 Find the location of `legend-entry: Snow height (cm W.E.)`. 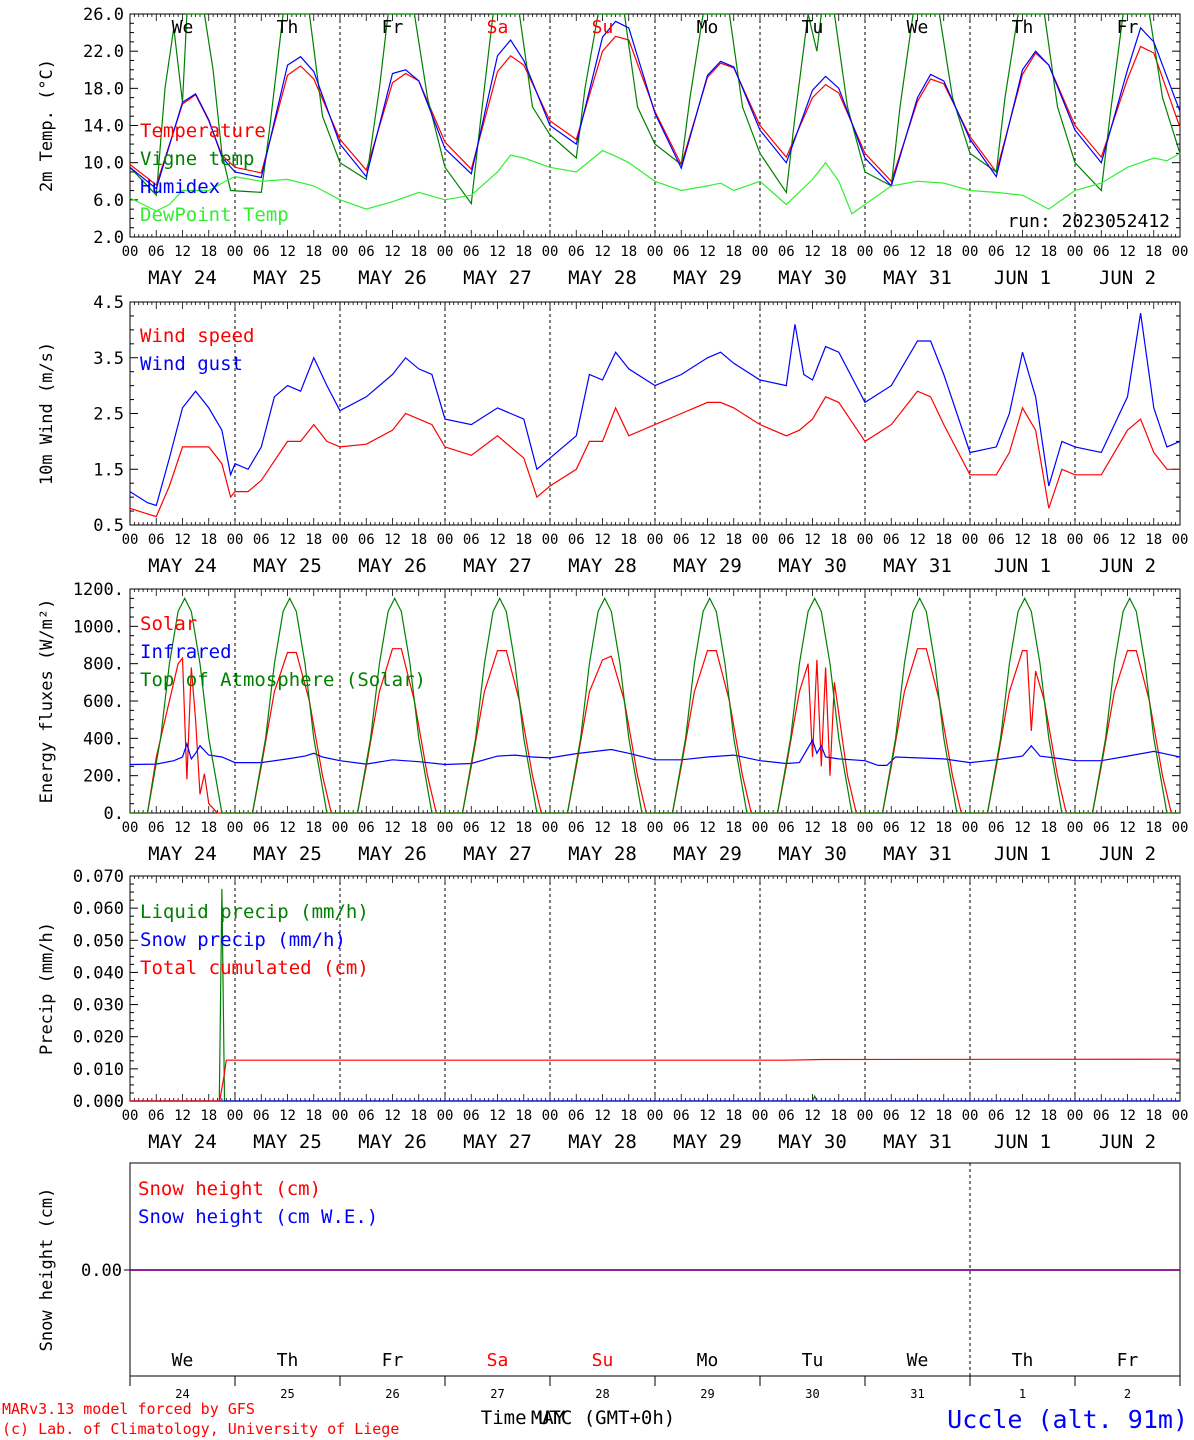

legend-entry: Snow height (cm W.E.) is located at coordinates (258, 1217).